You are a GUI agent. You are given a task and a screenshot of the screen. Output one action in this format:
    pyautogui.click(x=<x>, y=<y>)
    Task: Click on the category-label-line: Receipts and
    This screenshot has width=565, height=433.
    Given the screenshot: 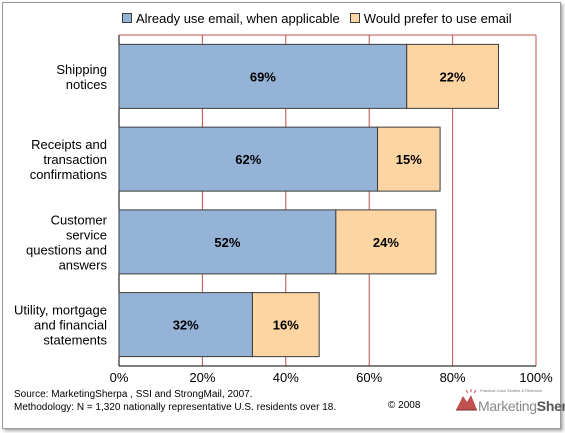 What is the action you would take?
    pyautogui.click(x=69, y=144)
    